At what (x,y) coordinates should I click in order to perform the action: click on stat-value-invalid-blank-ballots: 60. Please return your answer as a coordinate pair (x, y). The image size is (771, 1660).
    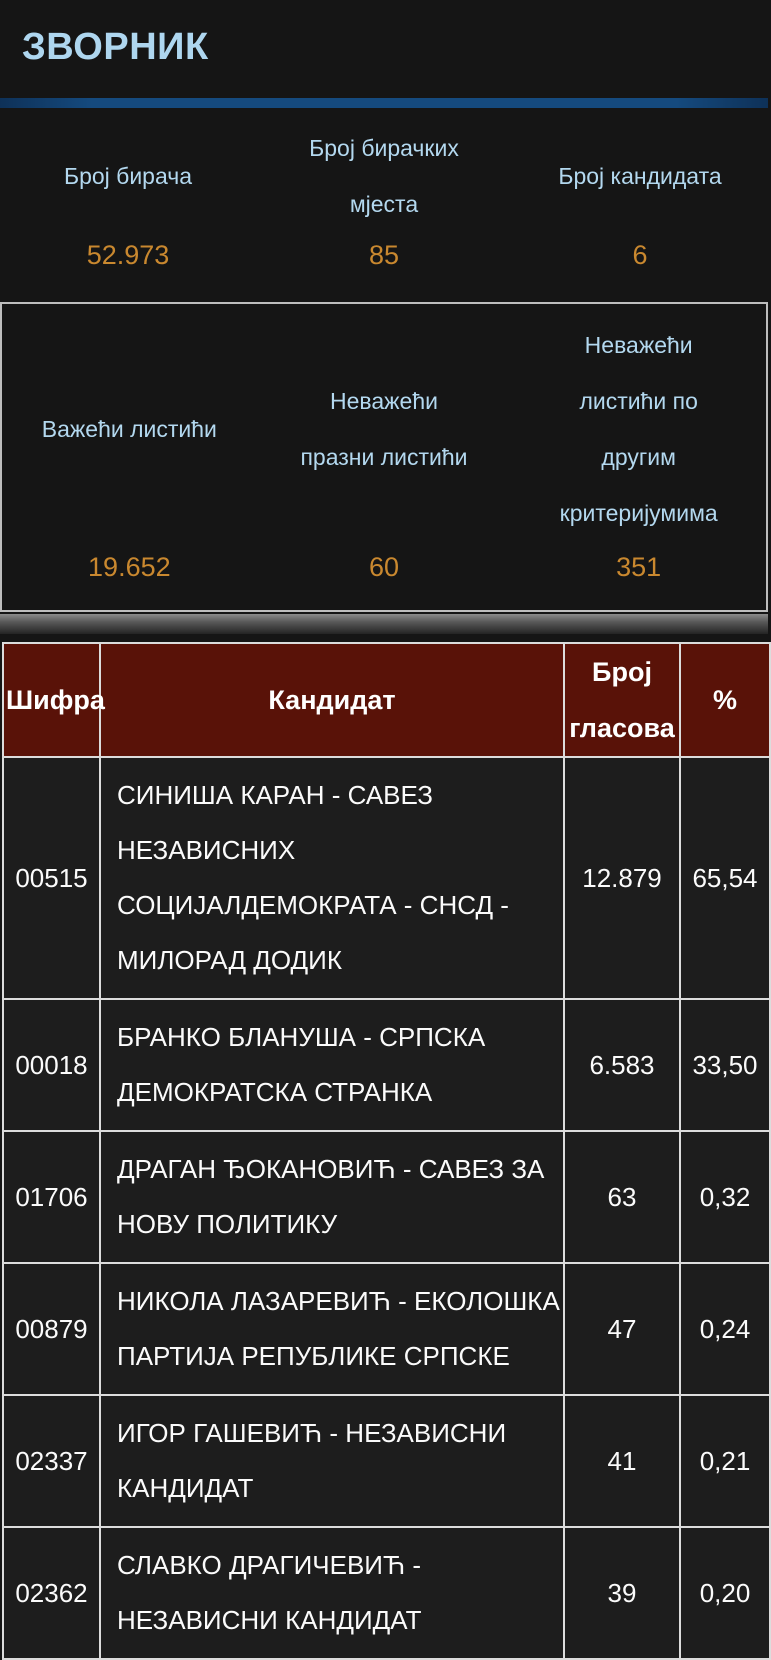
    Looking at the image, I should click on (384, 567).